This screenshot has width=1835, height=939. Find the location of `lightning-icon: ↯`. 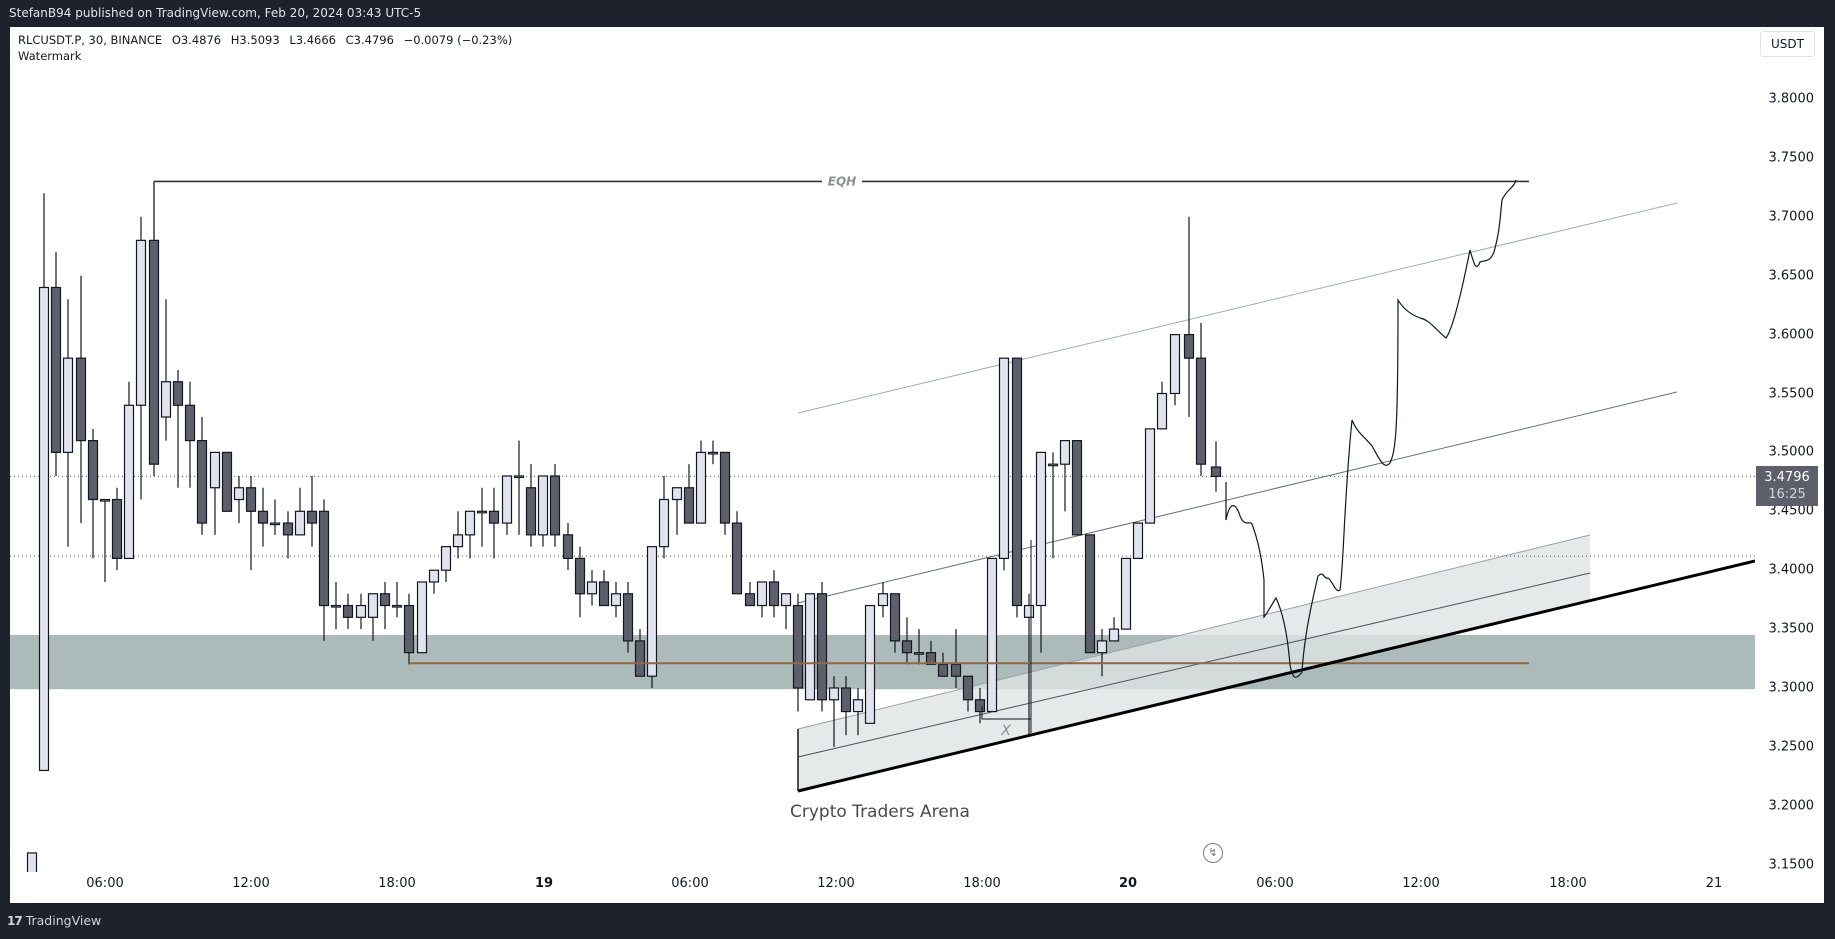

lightning-icon: ↯ is located at coordinates (1213, 853).